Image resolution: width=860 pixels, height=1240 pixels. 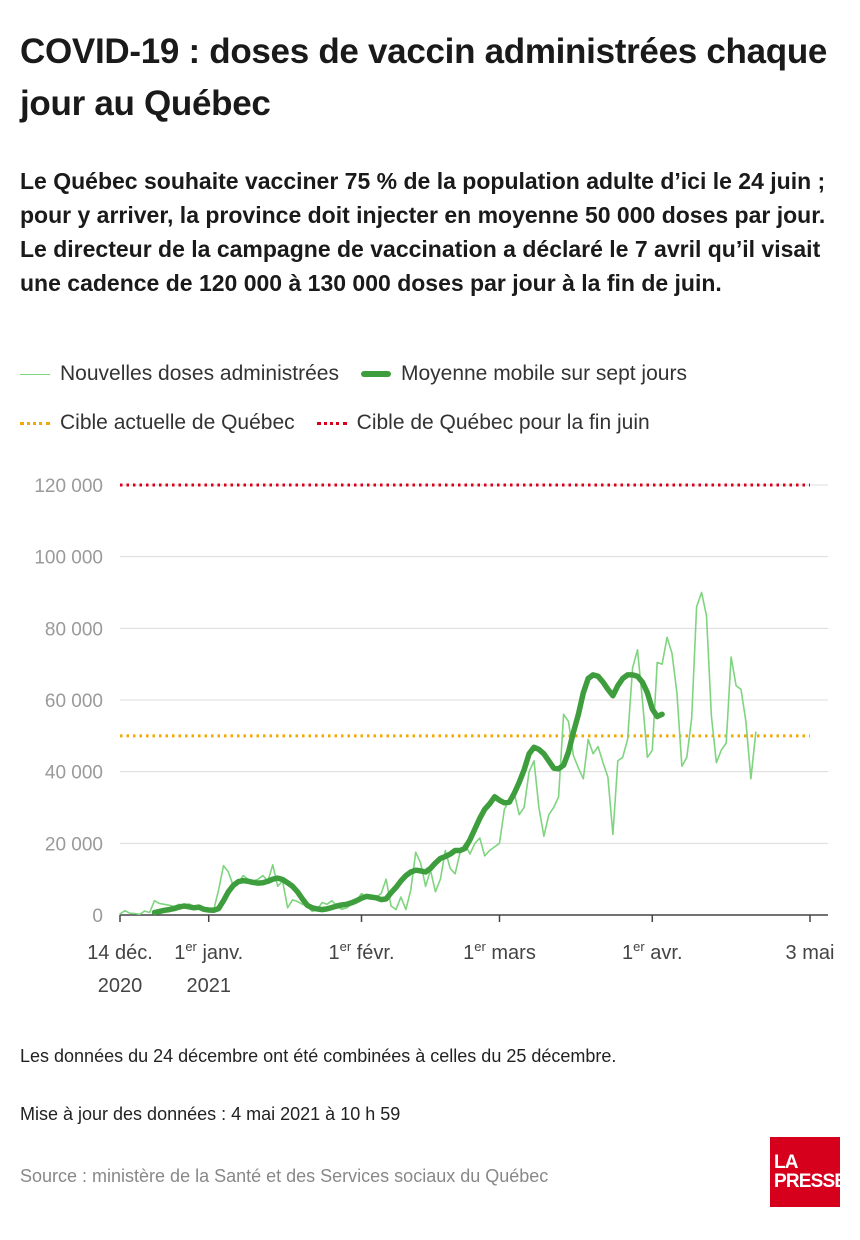 What do you see at coordinates (74, 701) in the screenshot?
I see `y-tick-label: 60 000` at bounding box center [74, 701].